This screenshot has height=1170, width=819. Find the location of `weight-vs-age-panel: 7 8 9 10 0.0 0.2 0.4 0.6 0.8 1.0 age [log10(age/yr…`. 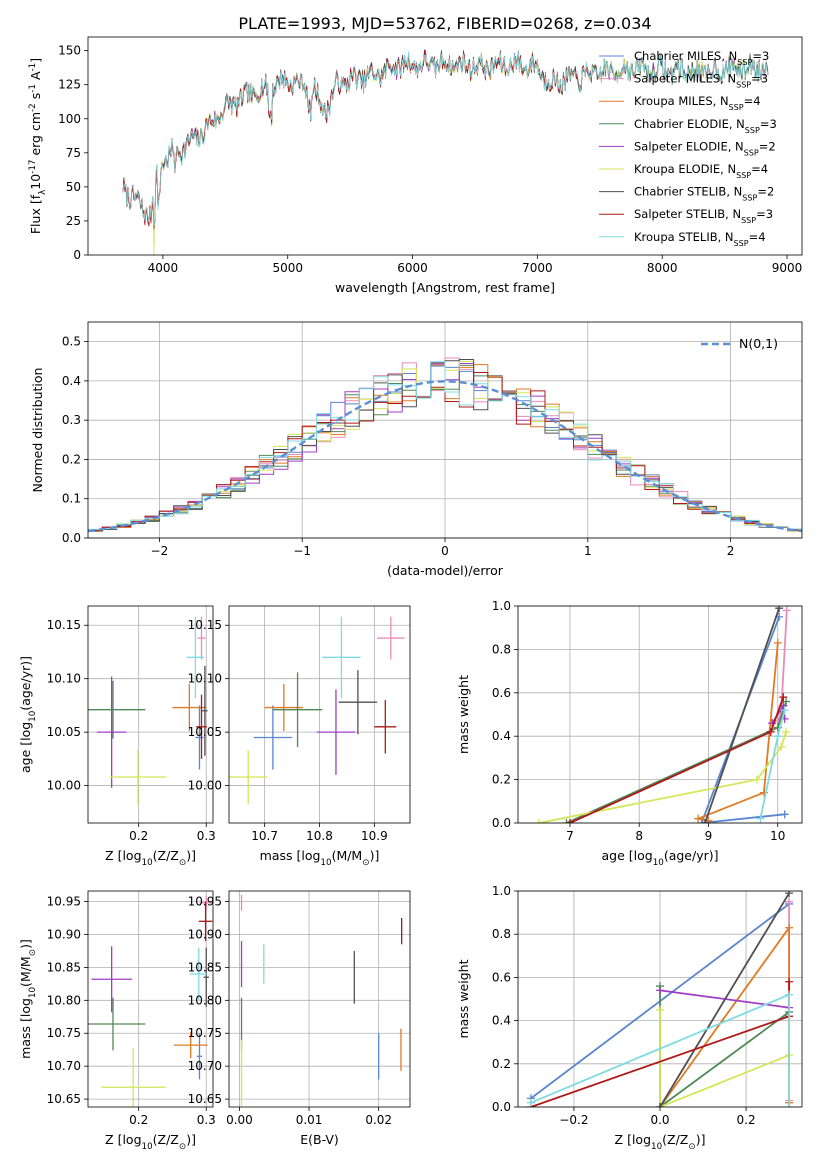

weight-vs-age-panel: 7 8 9 10 0.0 0.2 0.4 0.6 0.8 1.0 age [log10(age/yr… is located at coordinates (629, 733).